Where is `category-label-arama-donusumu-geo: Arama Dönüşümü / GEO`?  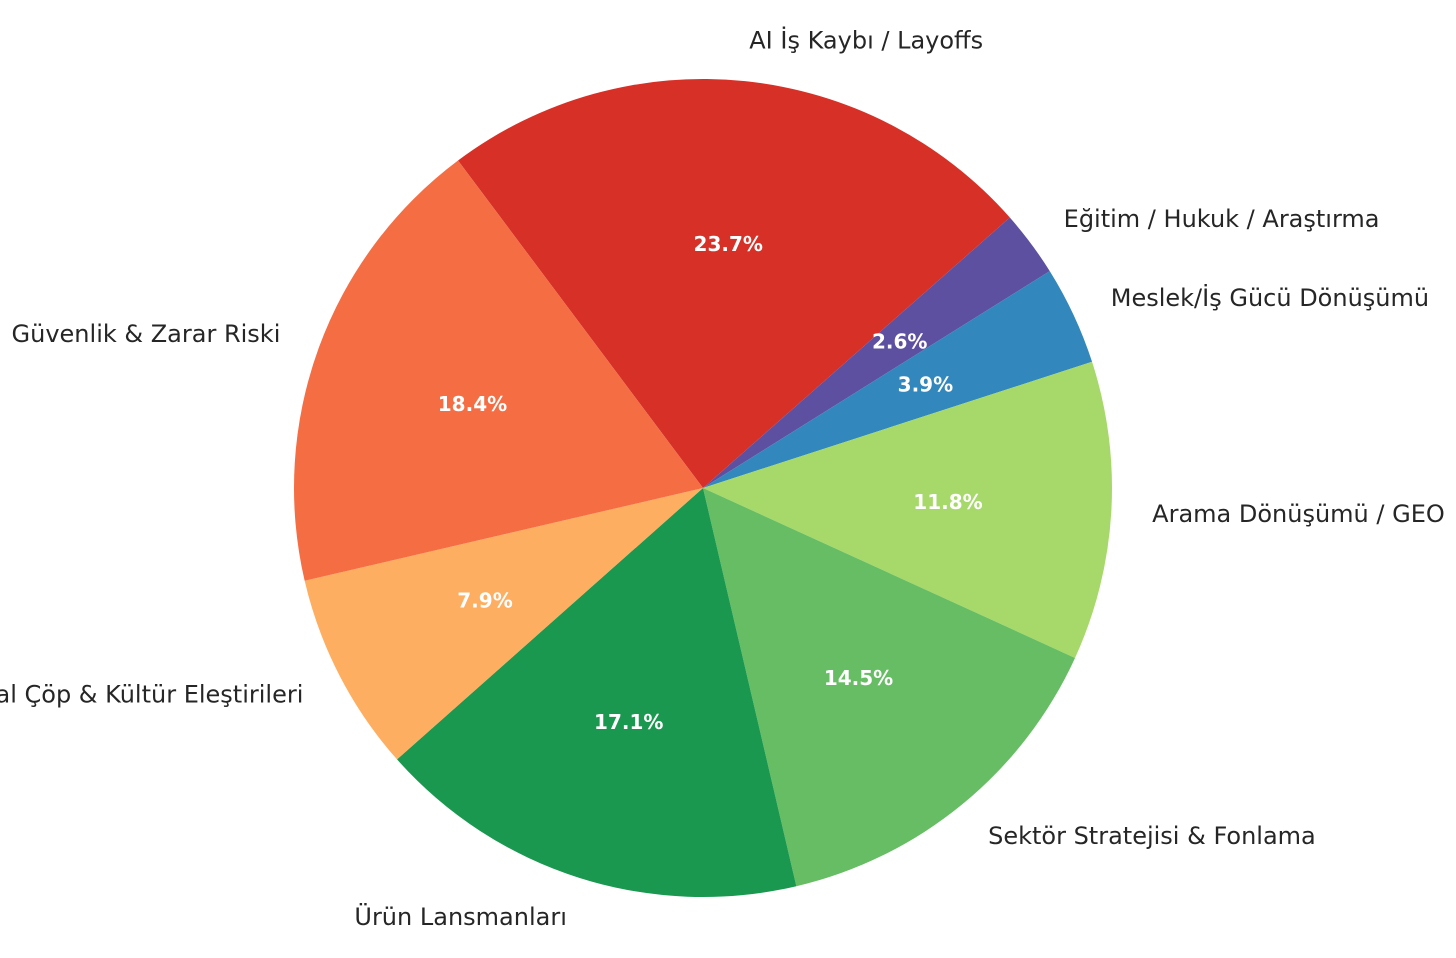
category-label-arama-donusumu-geo: Arama Dönüşümü / GEO is located at coordinates (1298, 514).